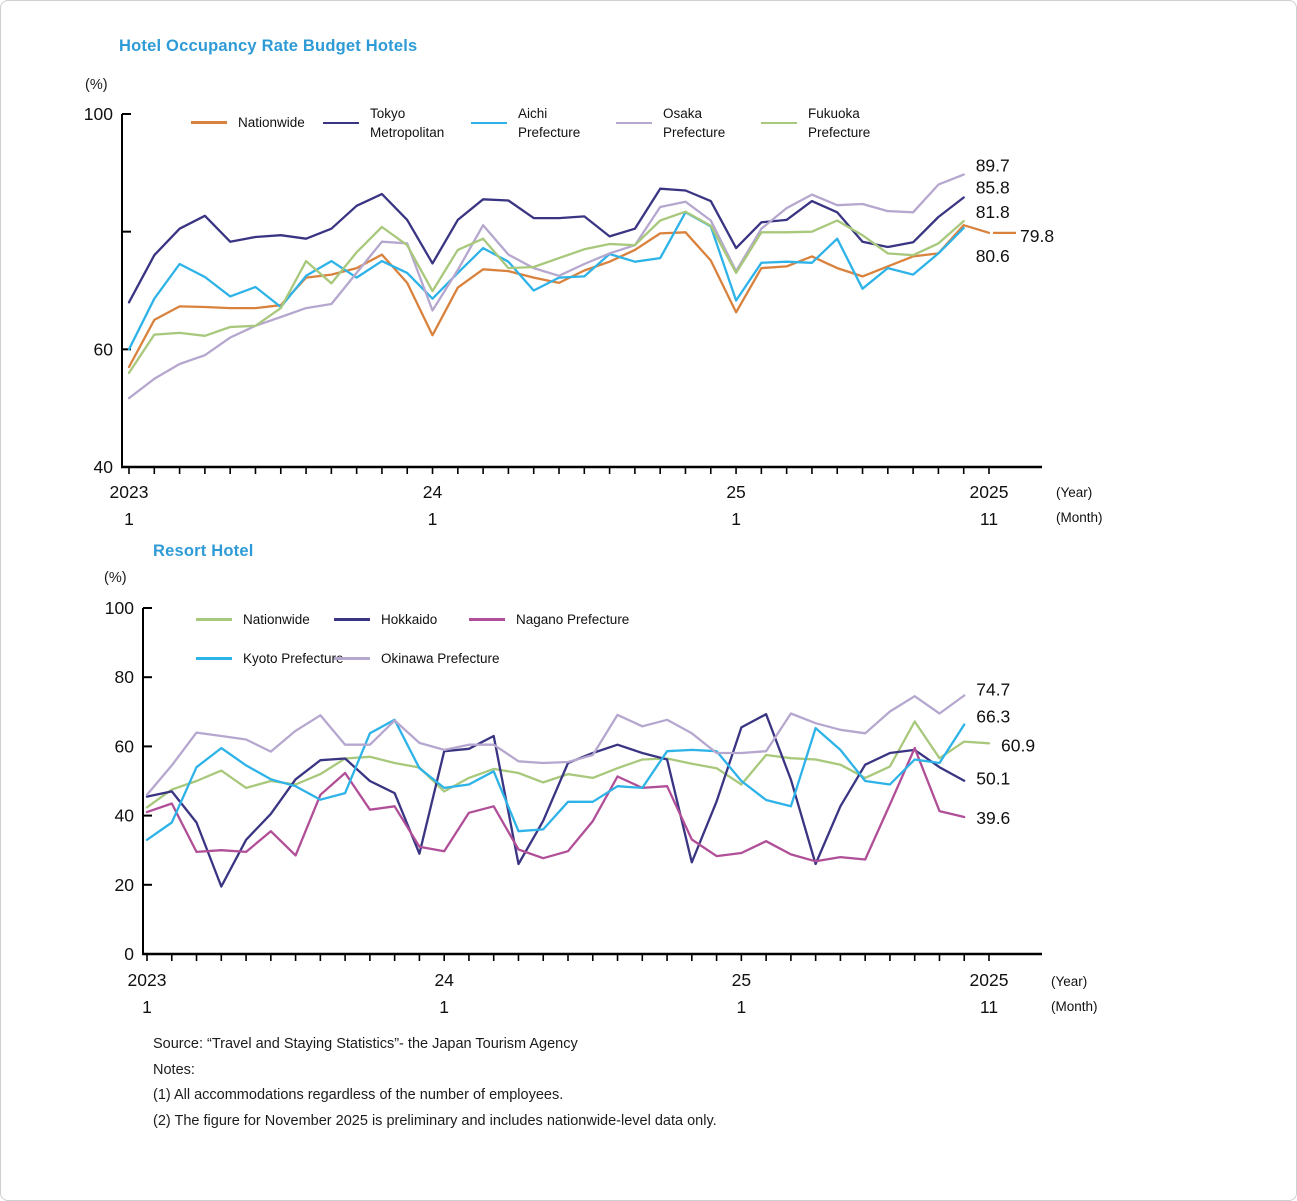 The height and width of the screenshot is (1201, 1297). What do you see at coordinates (129, 954) in the screenshot?
I see `y-tick-label: 0` at bounding box center [129, 954].